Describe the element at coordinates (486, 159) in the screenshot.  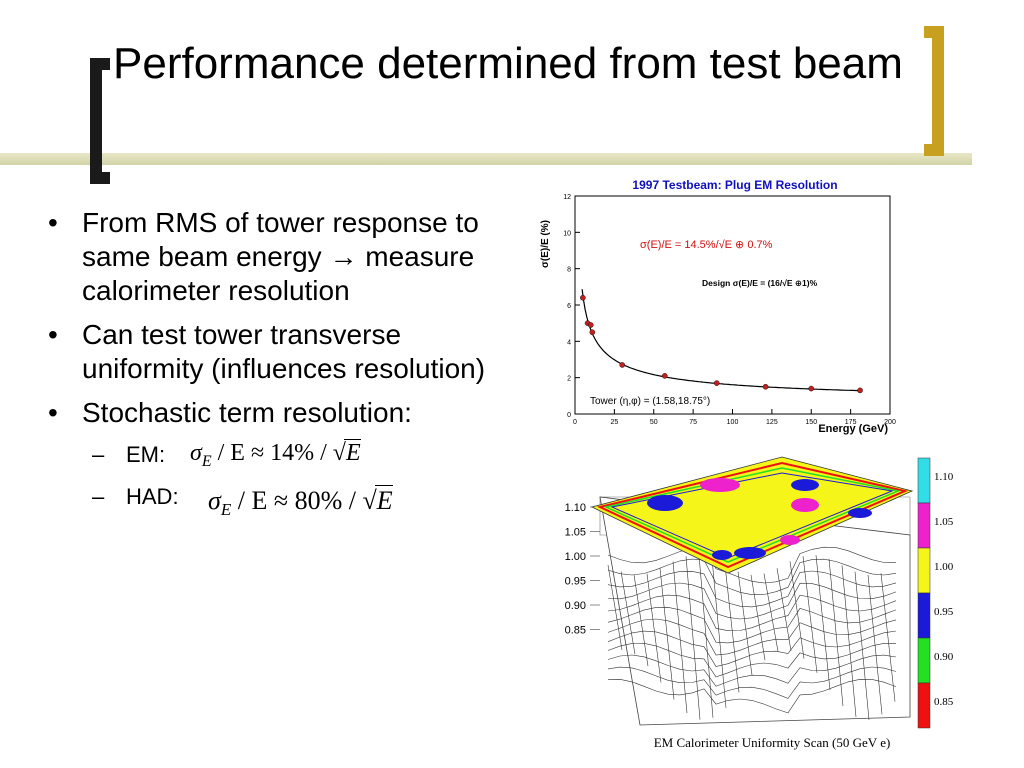
I see `title-underline-bar` at that location.